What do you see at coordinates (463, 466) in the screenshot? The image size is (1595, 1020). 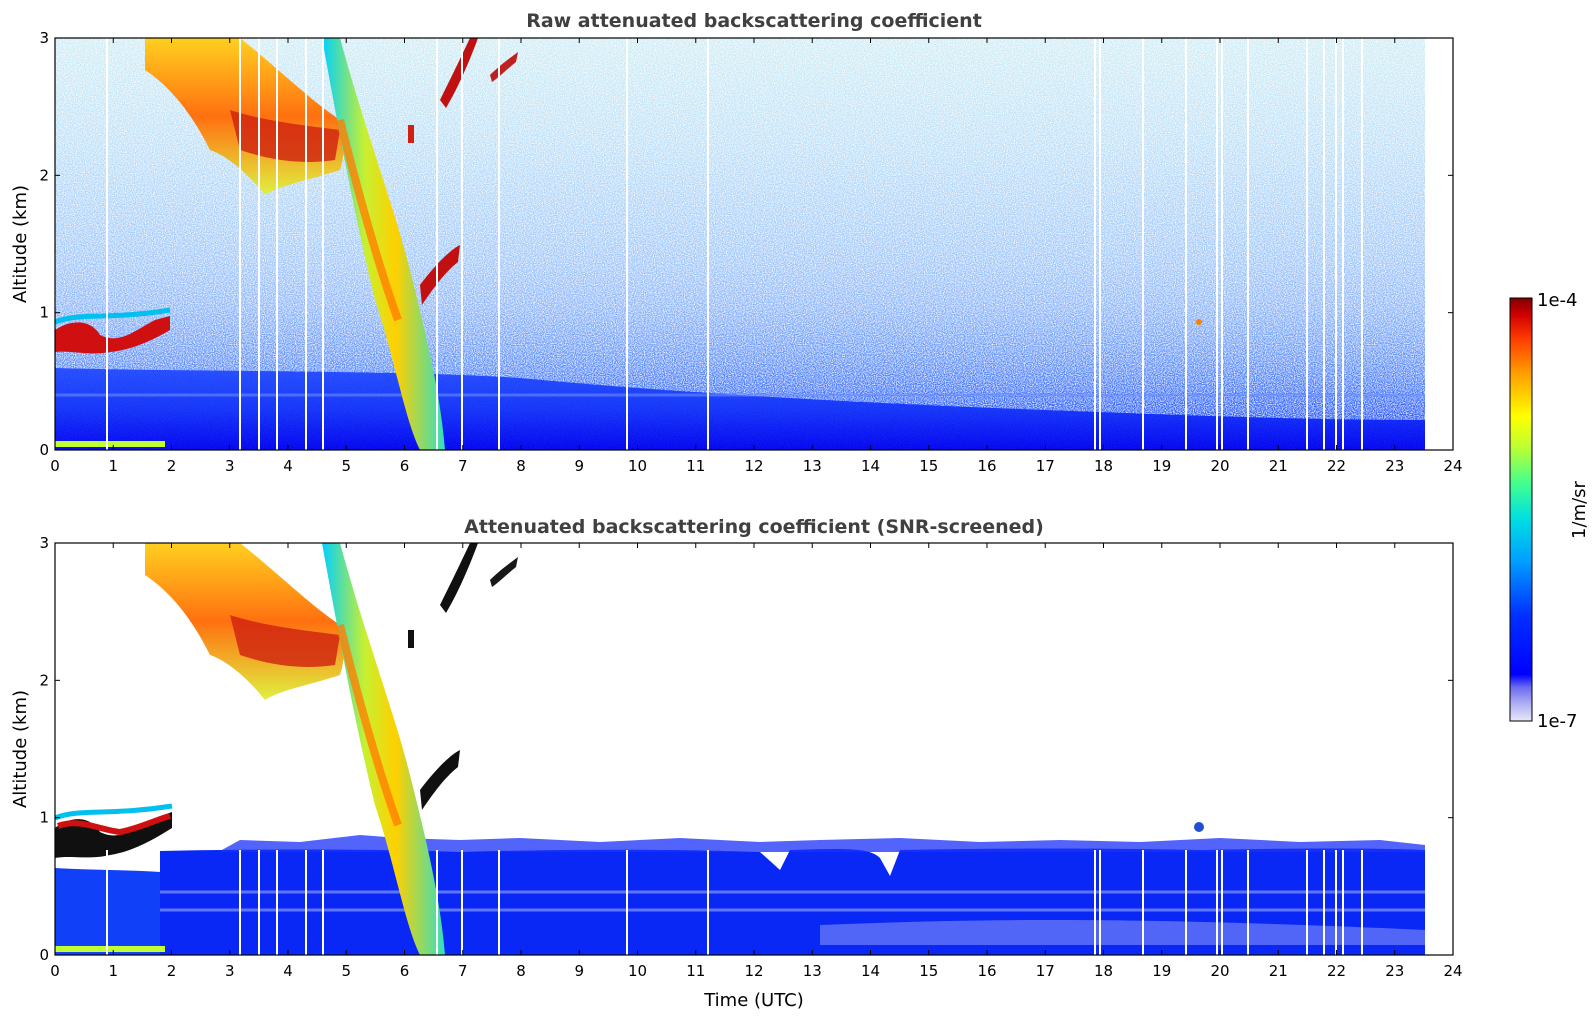 I see `raw-x-tick-label: 7` at bounding box center [463, 466].